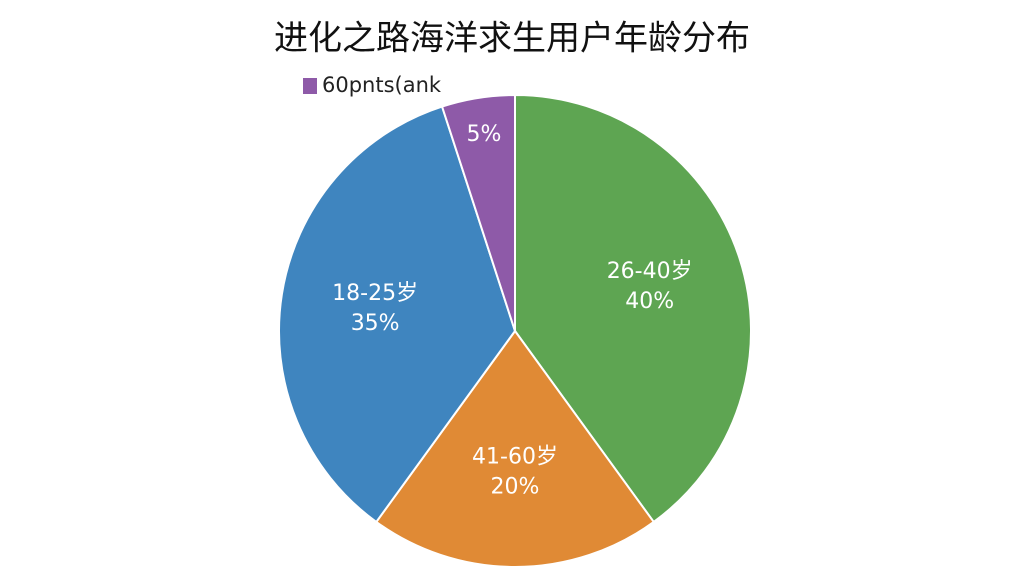 The height and width of the screenshot is (576, 1024). I want to click on legend-label: 60pnts(ank, so click(382, 85).